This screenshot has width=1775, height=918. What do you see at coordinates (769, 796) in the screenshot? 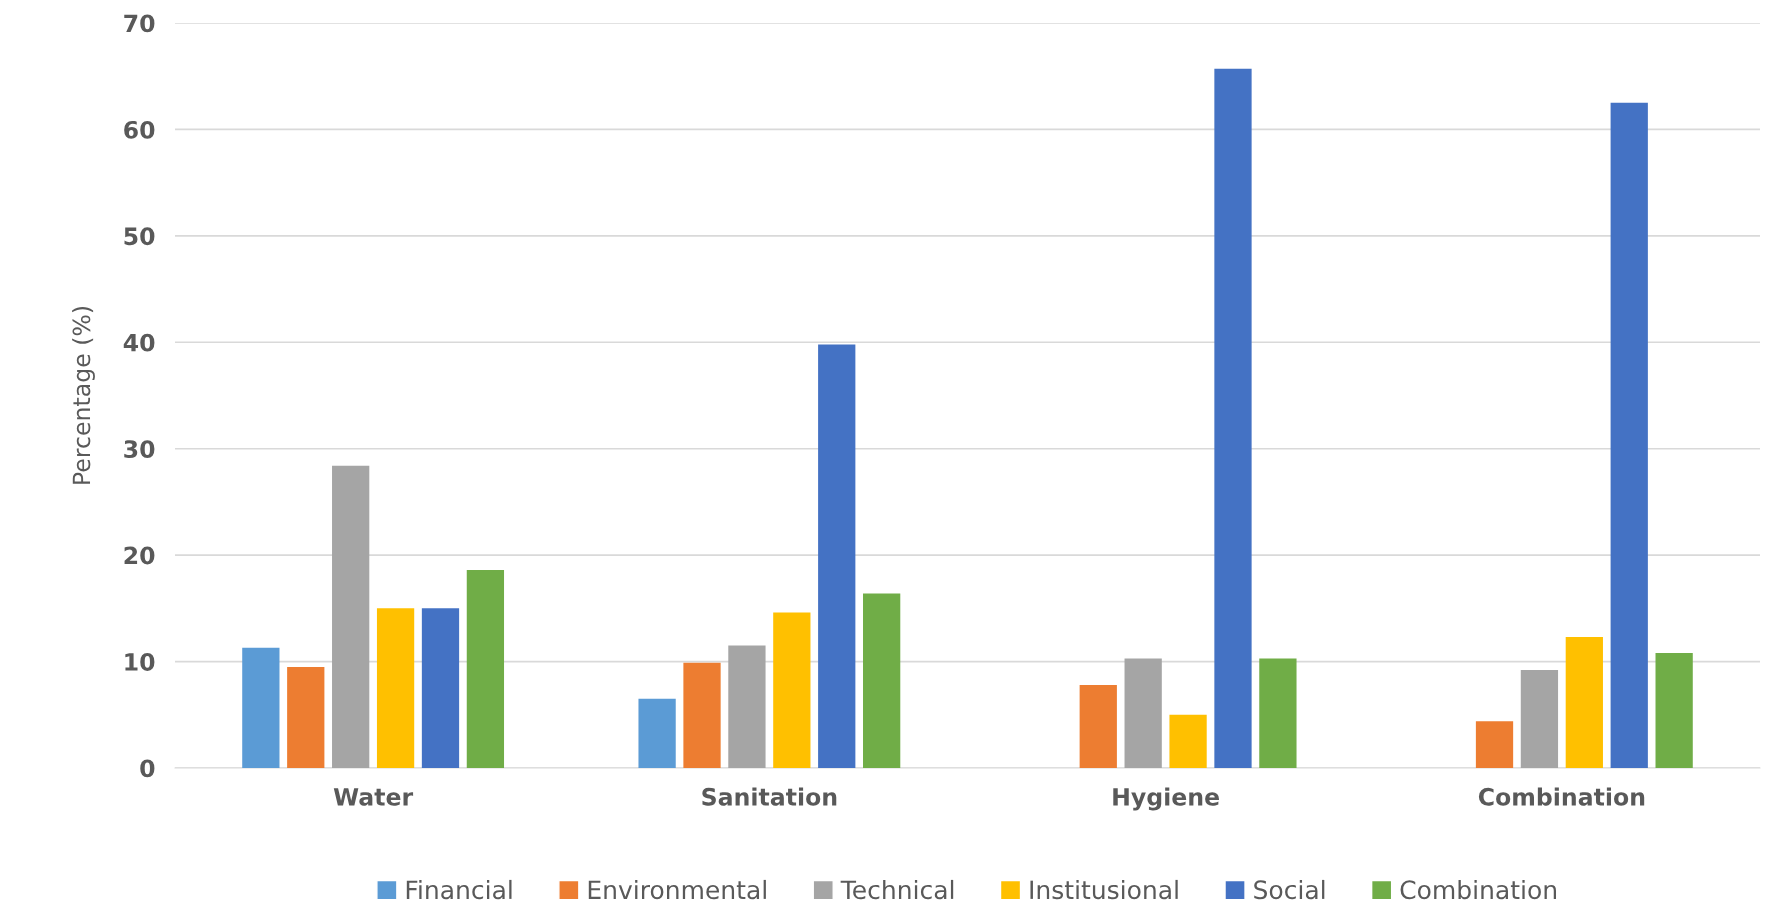
I see `x-tick-label: Sanitation` at bounding box center [769, 796].